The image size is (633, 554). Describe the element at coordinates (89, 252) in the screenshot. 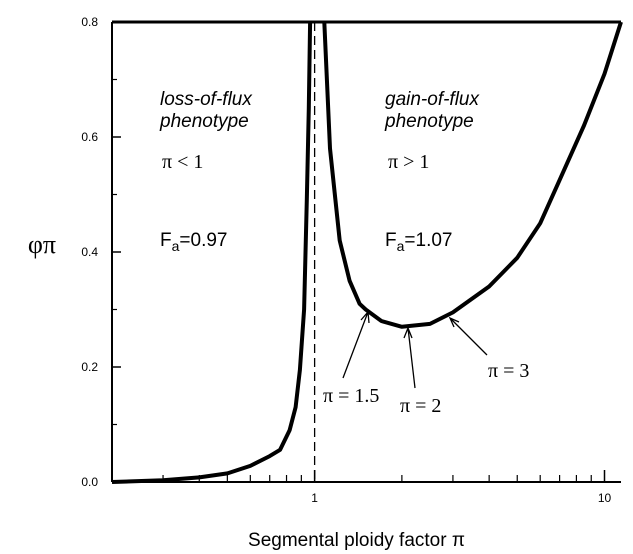

I see `y-tick-label: 0.4` at that location.